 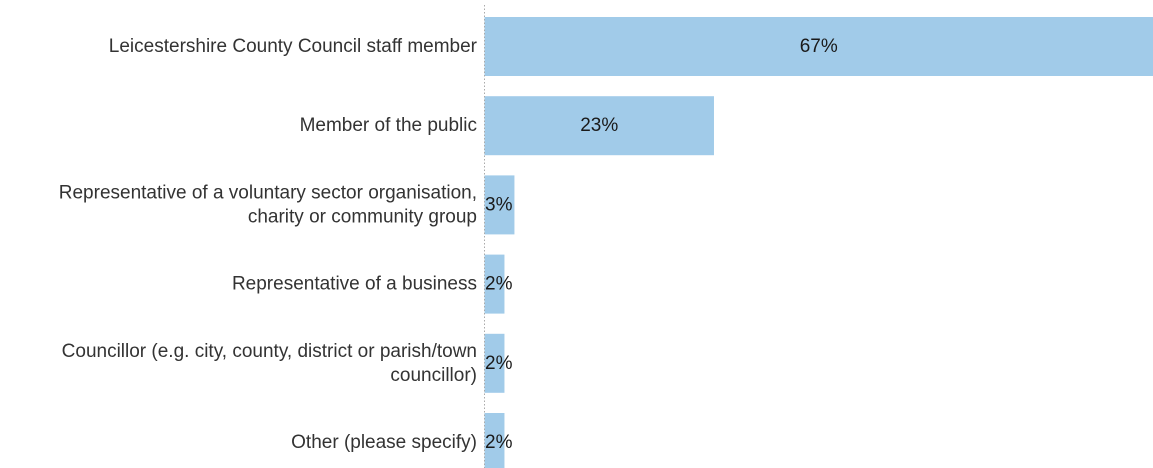 I want to click on category-label-5: Other (please specify), so click(x=384, y=442).